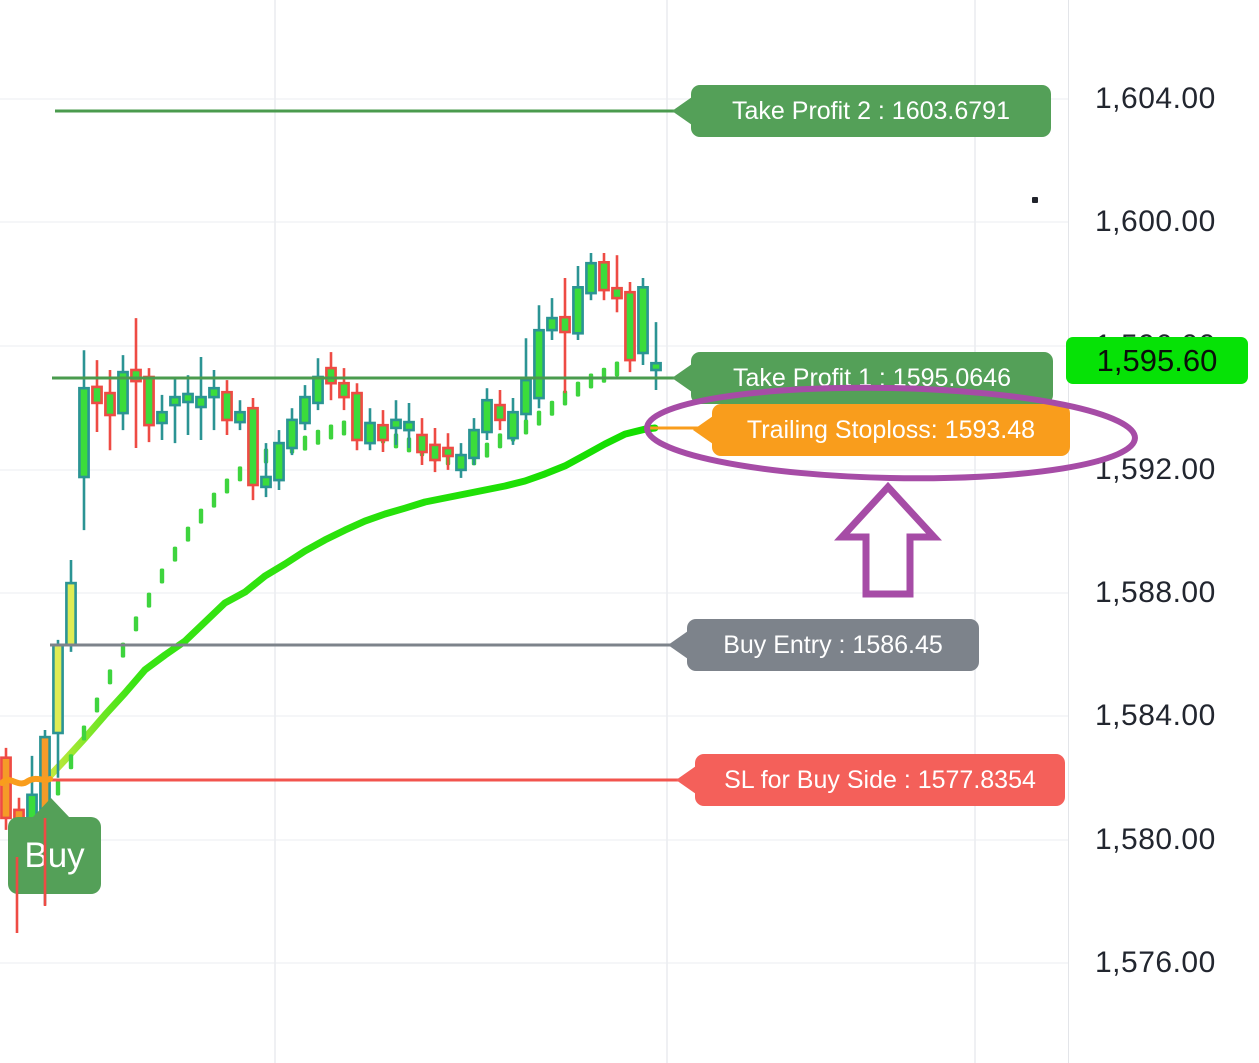  I want to click on take-profit-2-label: Take Profit 2 : 1603.6791, so click(871, 110).